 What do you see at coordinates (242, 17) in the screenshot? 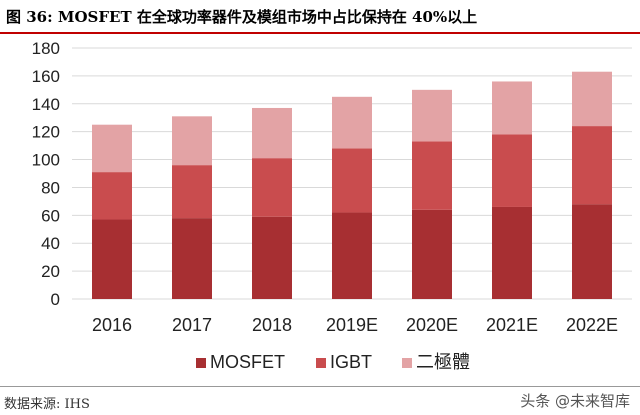
I see `figure-title: 图 36: MOSFET 在全球功率器件及模组市场中占比保持在 40%以上` at bounding box center [242, 17].